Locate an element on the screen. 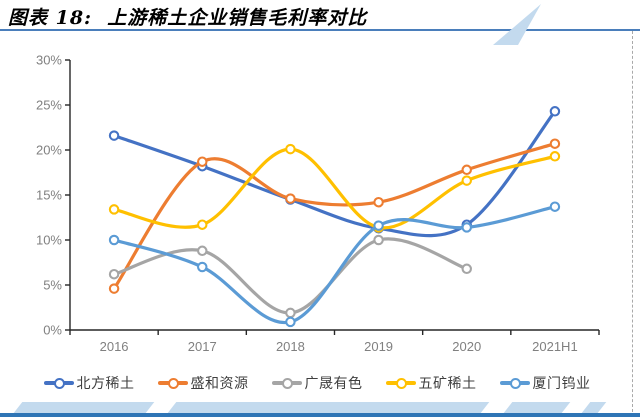  legend-label: 广晟有色 is located at coordinates (333, 383).